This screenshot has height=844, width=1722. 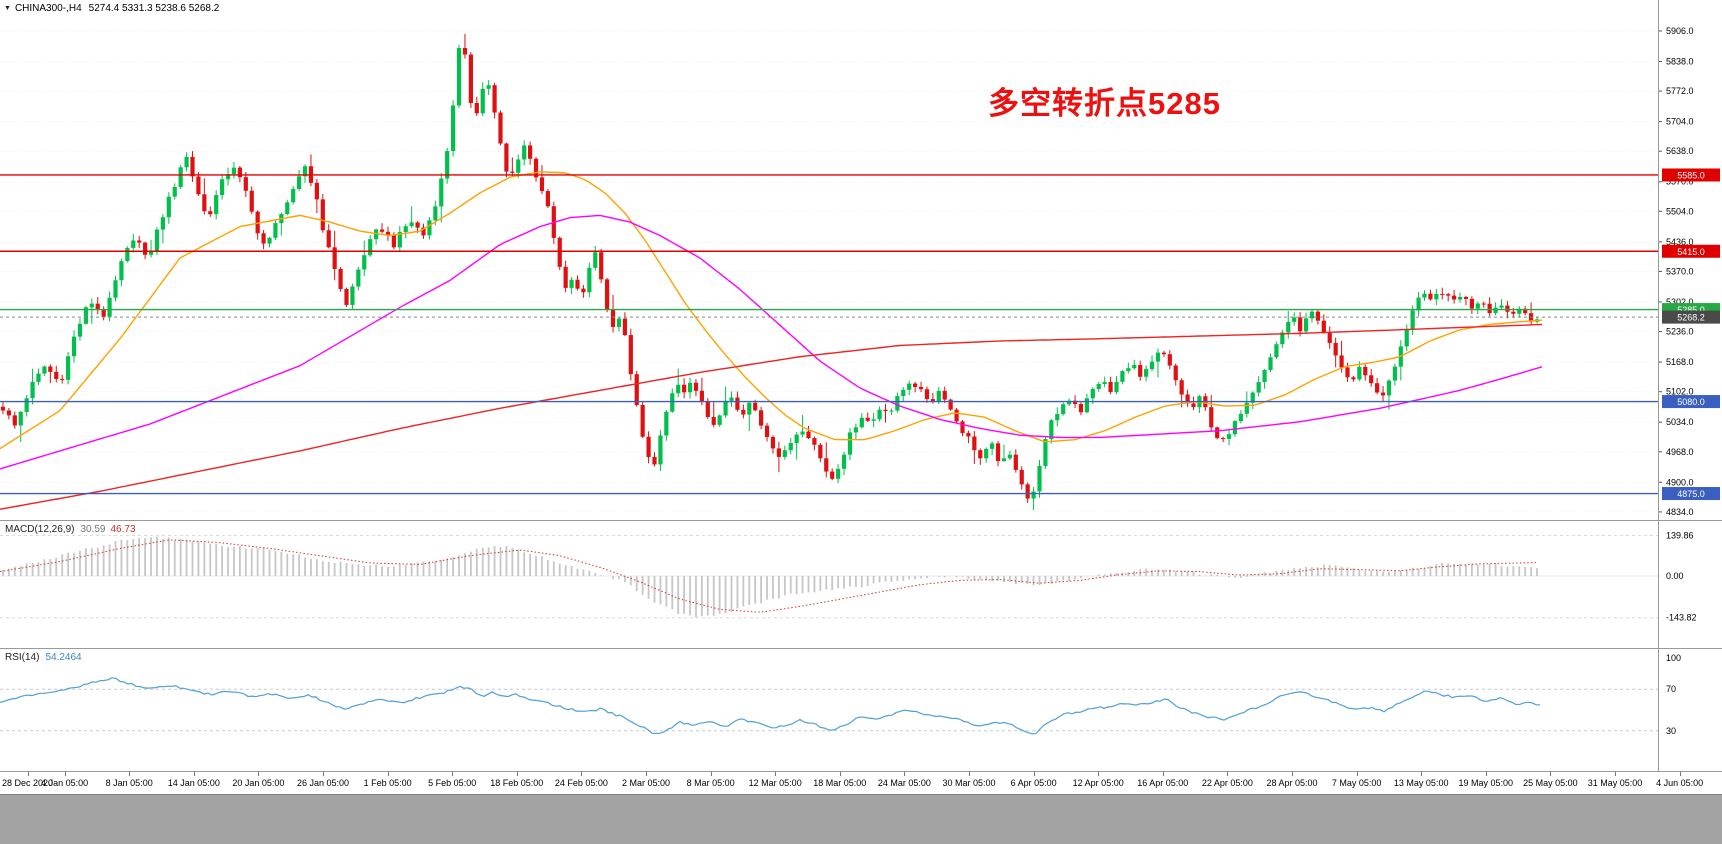 I want to click on macd-histogram, so click(x=770, y=577).